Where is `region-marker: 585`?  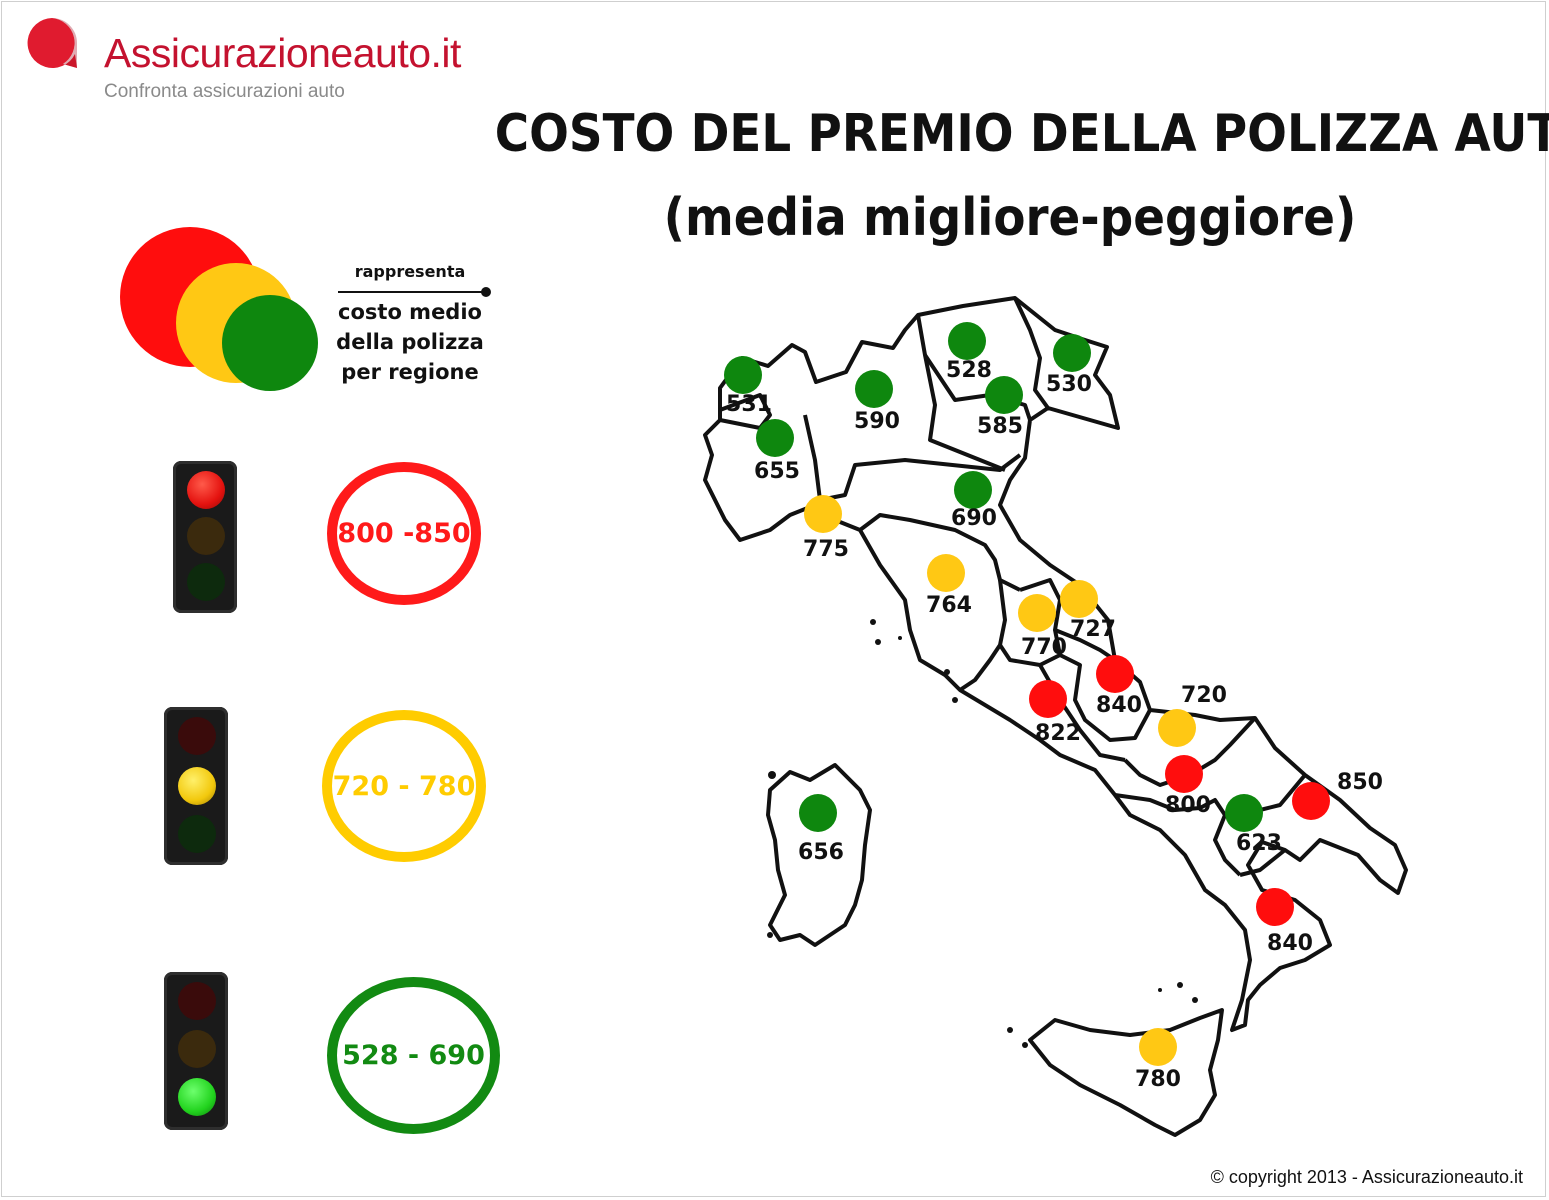 region-marker: 585 is located at coordinates (1000, 407).